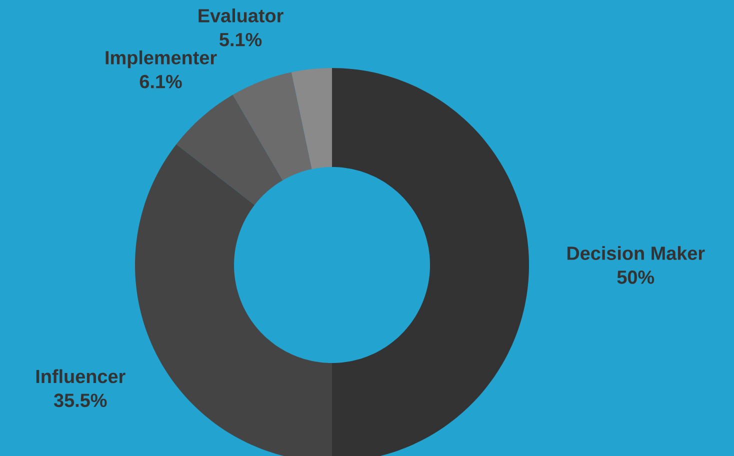 The width and height of the screenshot is (734, 456). What do you see at coordinates (635, 277) in the screenshot?
I see `data-label: 50%` at bounding box center [635, 277].